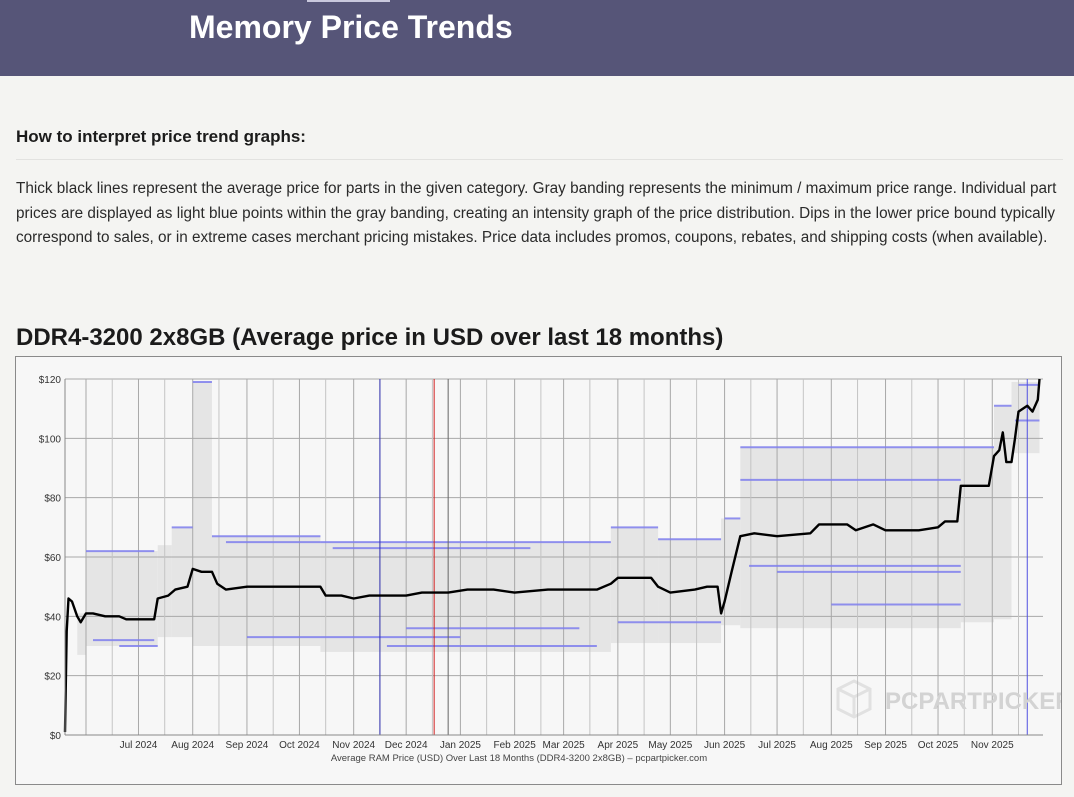  What do you see at coordinates (973, 701) in the screenshot?
I see `watermark-text: PCPARTPICKER` at bounding box center [973, 701].